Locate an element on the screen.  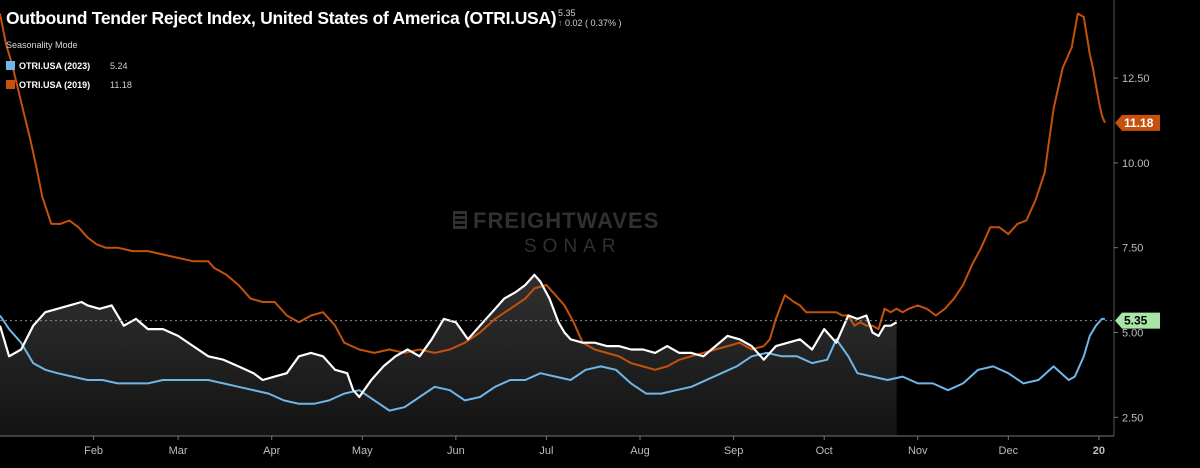
y-tick-label: 2.50 is located at coordinates (1132, 418).